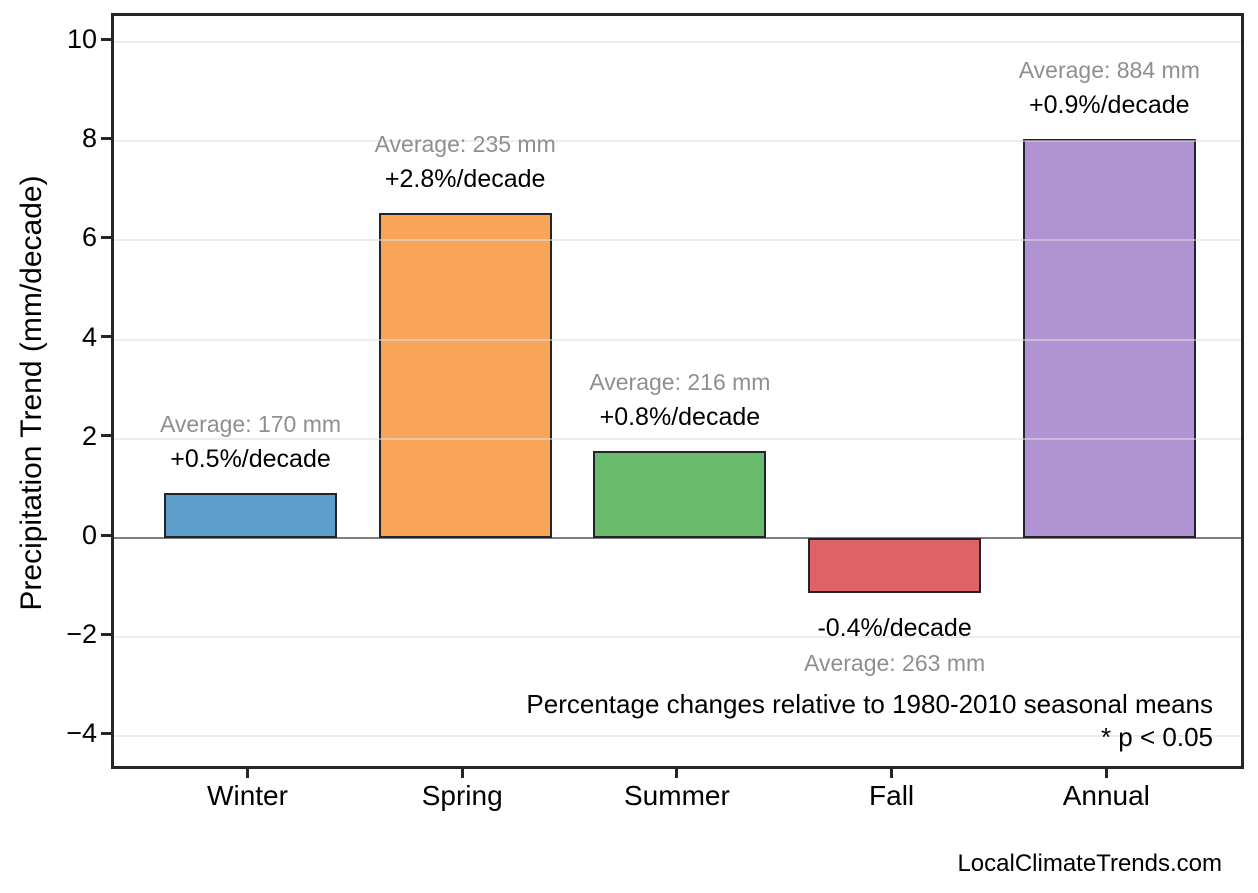 This screenshot has width=1258, height=893. Describe the element at coordinates (81, 39) in the screenshot. I see `y-tick-label: 10` at that location.